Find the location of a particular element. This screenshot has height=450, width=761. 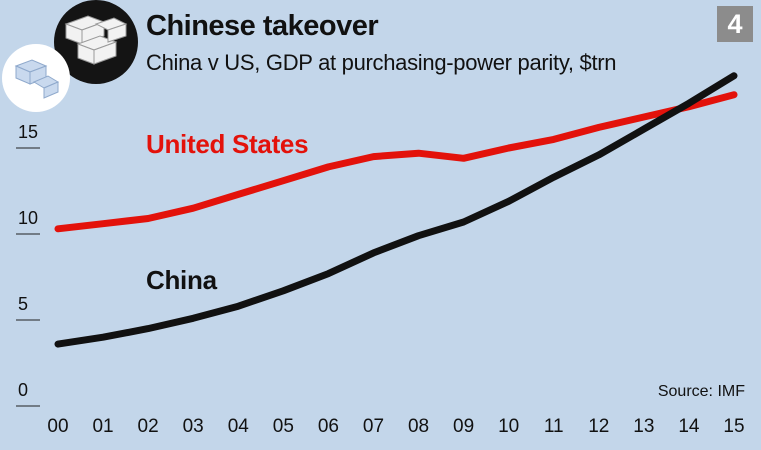

x-tick-label: 01 is located at coordinates (103, 426).